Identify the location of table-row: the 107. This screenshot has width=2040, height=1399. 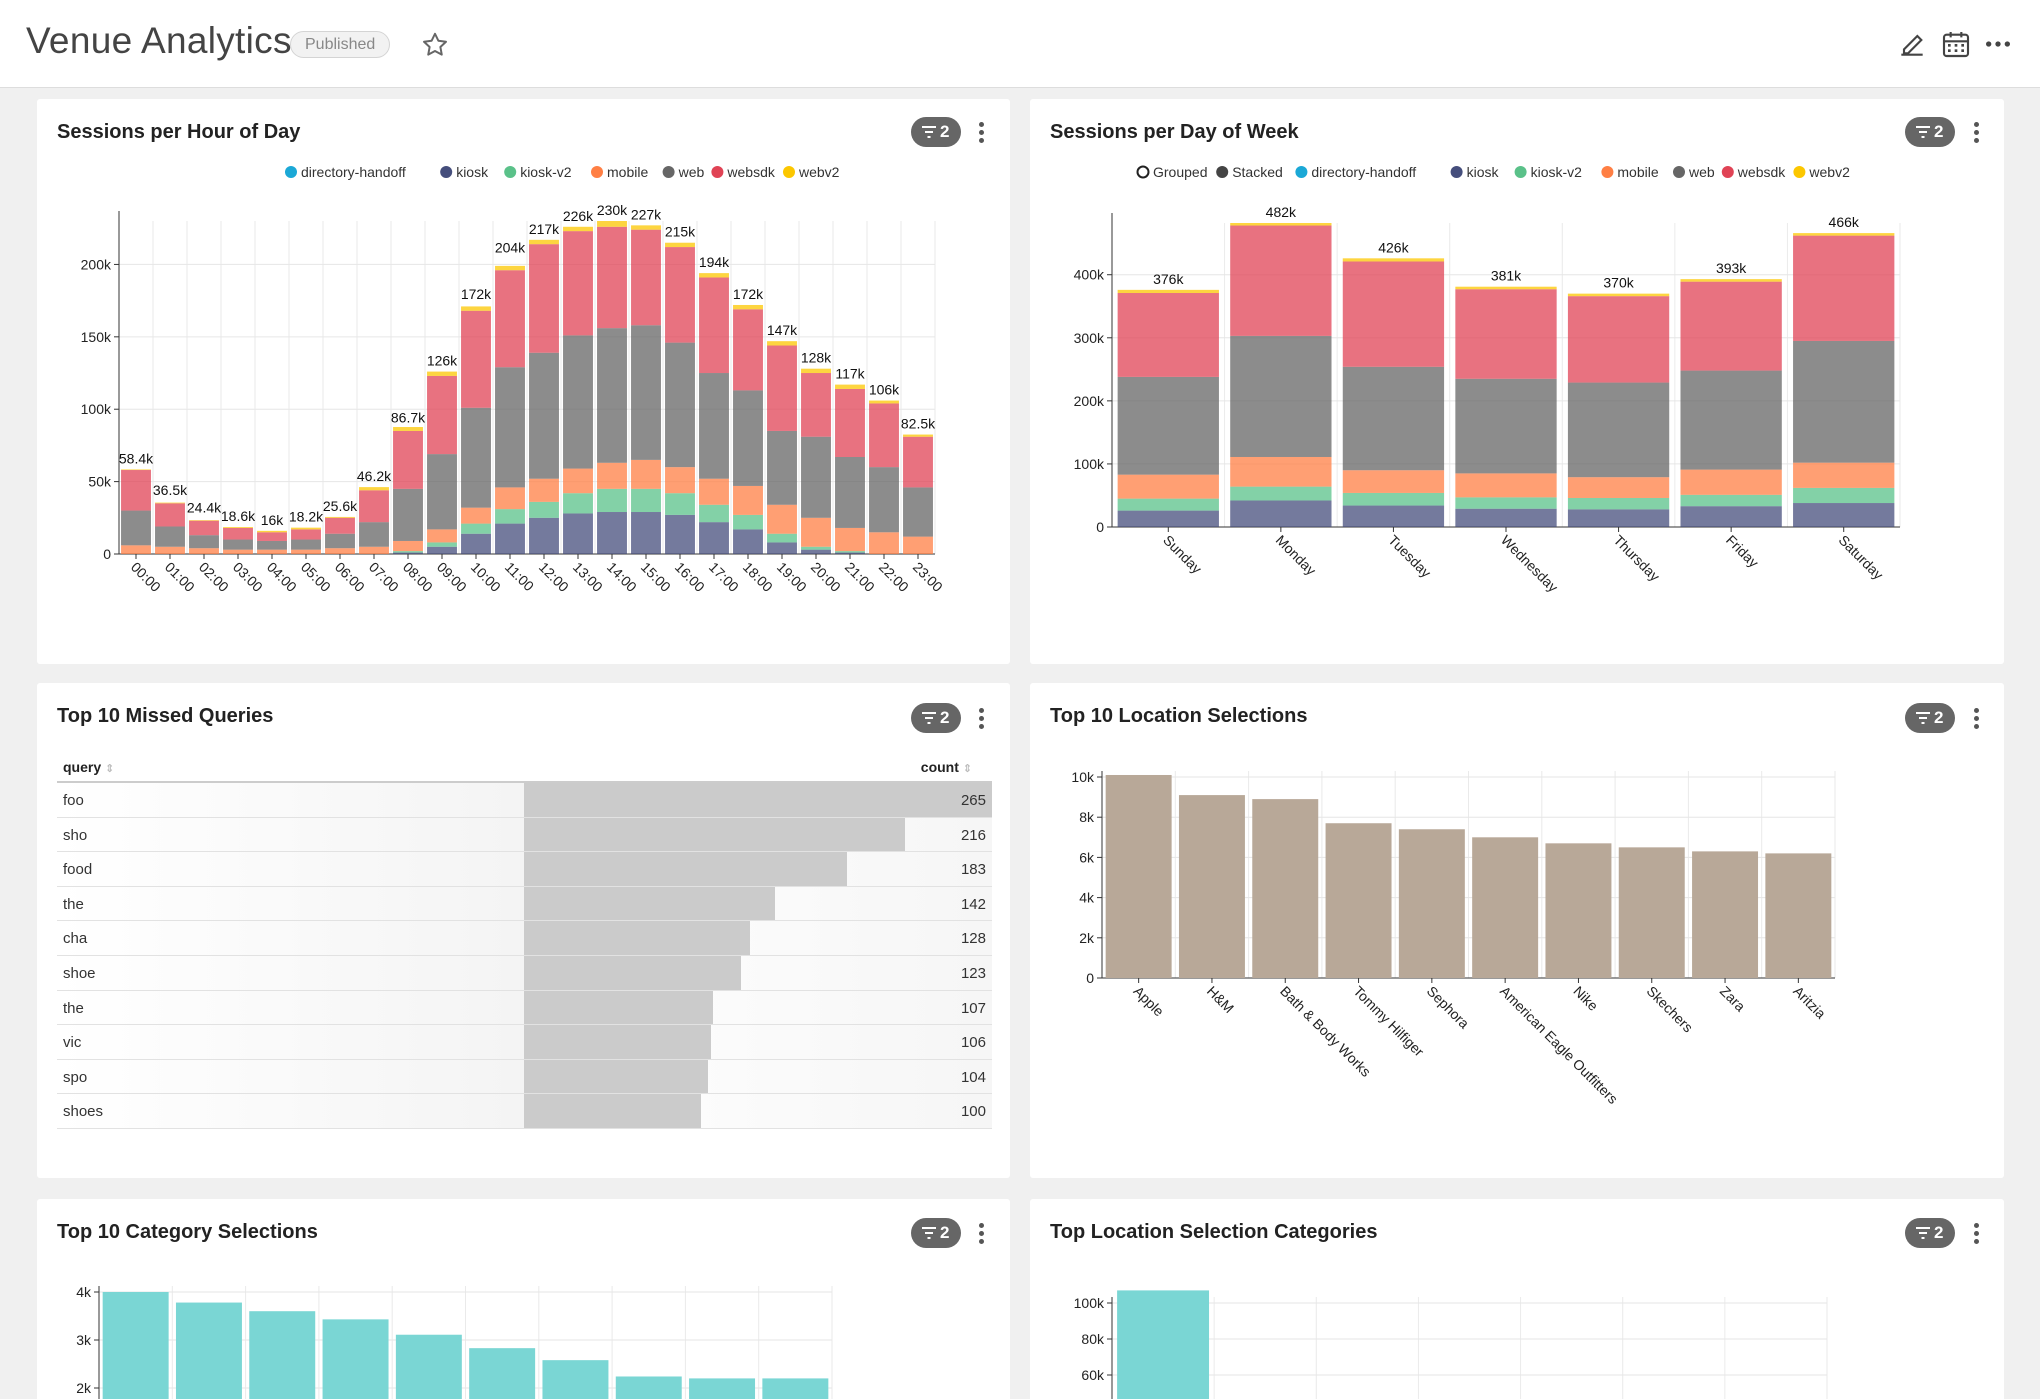
(524, 1008).